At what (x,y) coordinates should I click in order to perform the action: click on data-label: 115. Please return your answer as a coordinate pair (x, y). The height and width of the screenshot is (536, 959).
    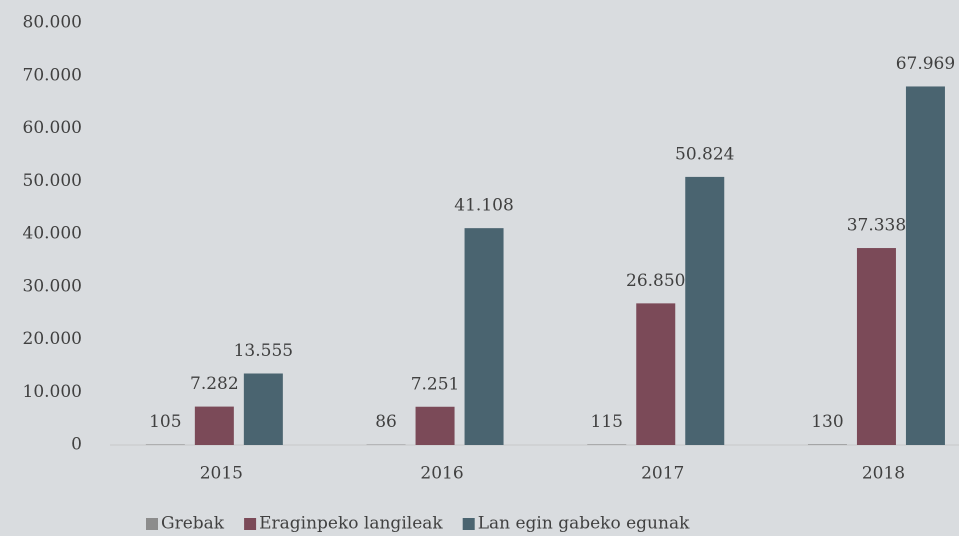
    Looking at the image, I should click on (607, 422).